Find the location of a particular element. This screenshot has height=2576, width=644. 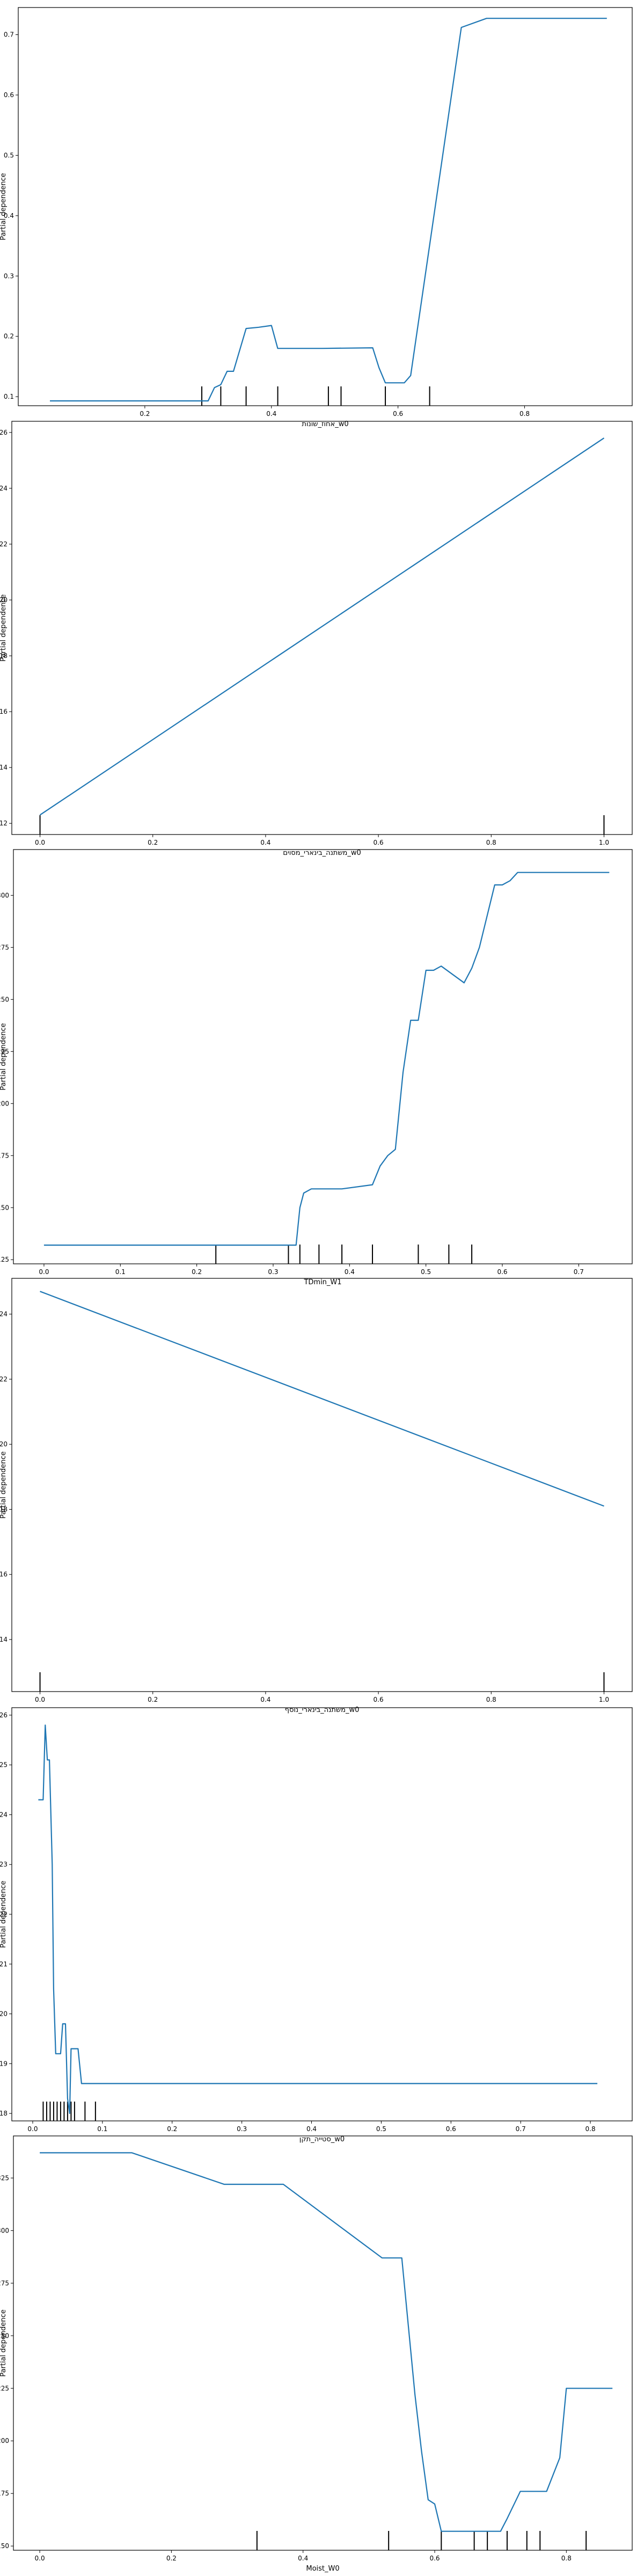

y-tick-label: 0.25 is located at coordinates (4, 1765).